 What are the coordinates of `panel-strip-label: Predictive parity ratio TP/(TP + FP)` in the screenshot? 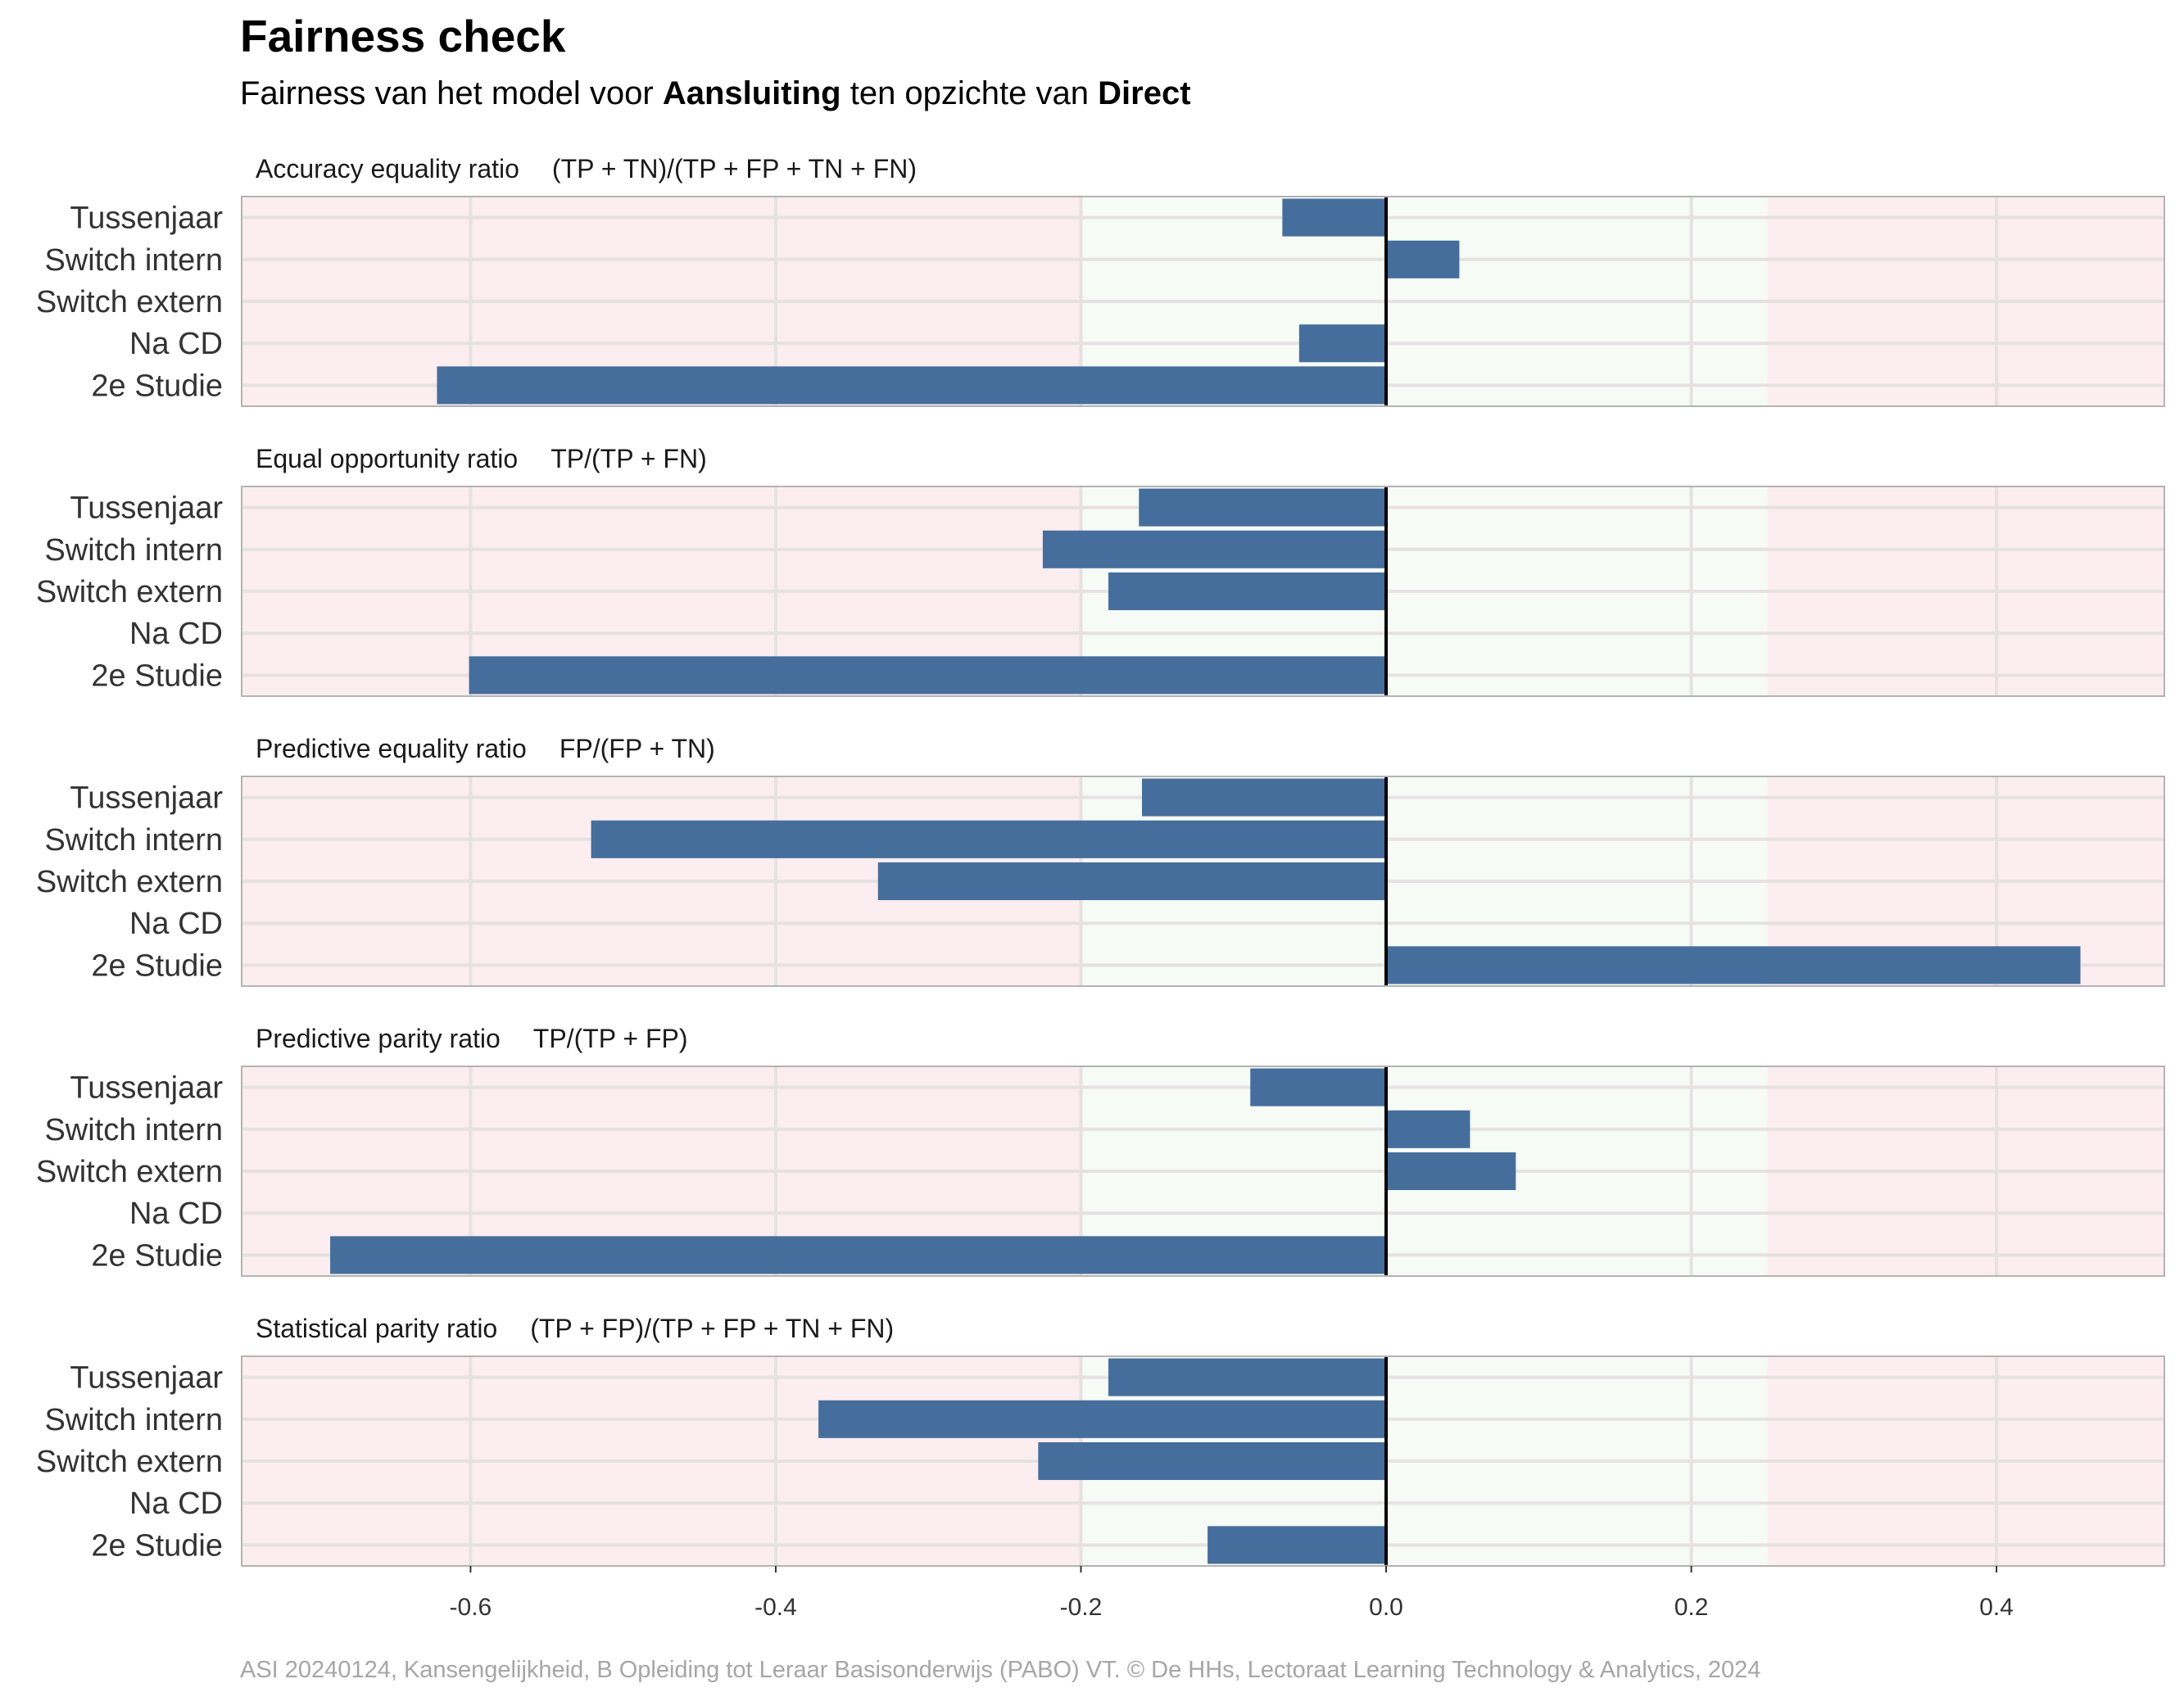 It's located at (472, 1038).